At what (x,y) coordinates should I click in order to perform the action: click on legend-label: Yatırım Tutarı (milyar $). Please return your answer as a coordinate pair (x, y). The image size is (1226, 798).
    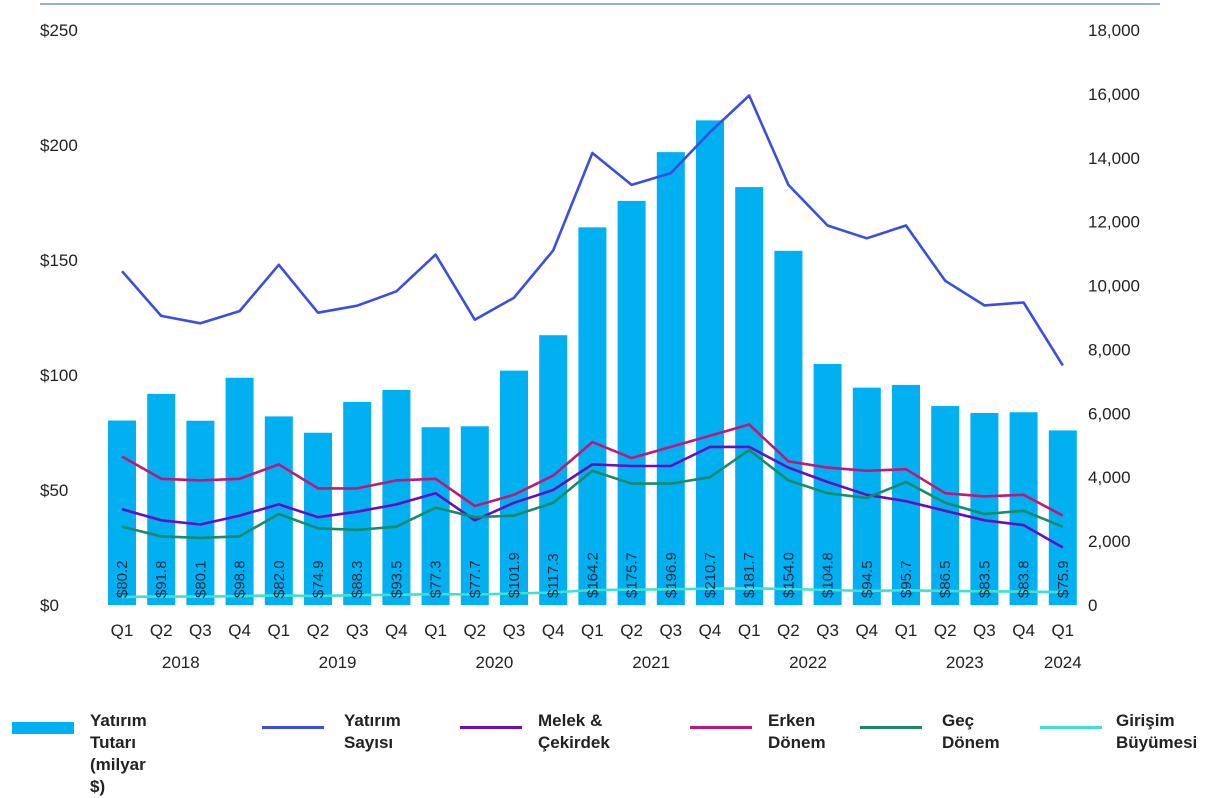
    Looking at the image, I should click on (118, 753).